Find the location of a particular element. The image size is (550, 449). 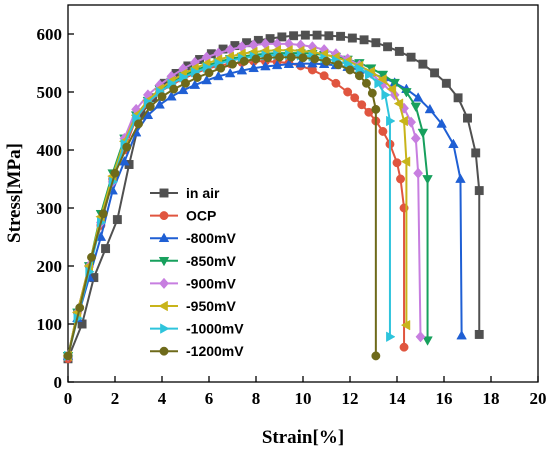

y-tick-label: 100 is located at coordinates (50, 324).